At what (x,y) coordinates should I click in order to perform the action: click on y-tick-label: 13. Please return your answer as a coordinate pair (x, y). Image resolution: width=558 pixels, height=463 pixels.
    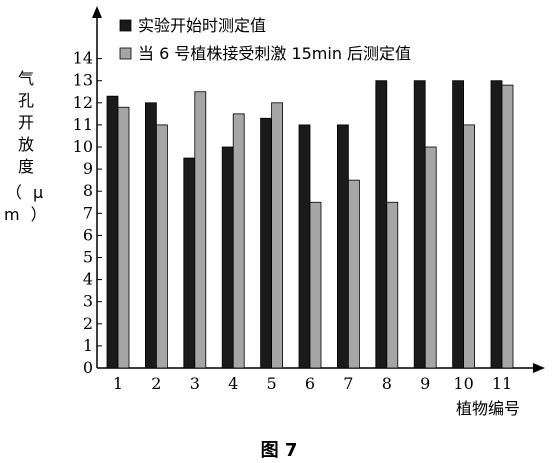
    Looking at the image, I should click on (83, 80).